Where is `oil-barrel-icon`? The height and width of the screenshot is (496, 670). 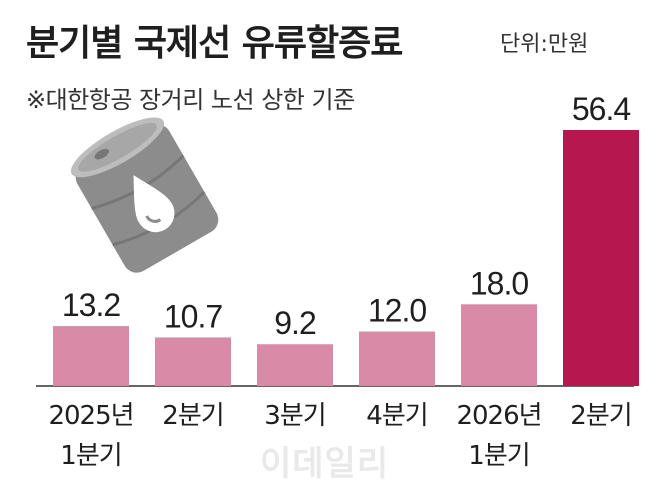 oil-barrel-icon is located at coordinates (144, 195).